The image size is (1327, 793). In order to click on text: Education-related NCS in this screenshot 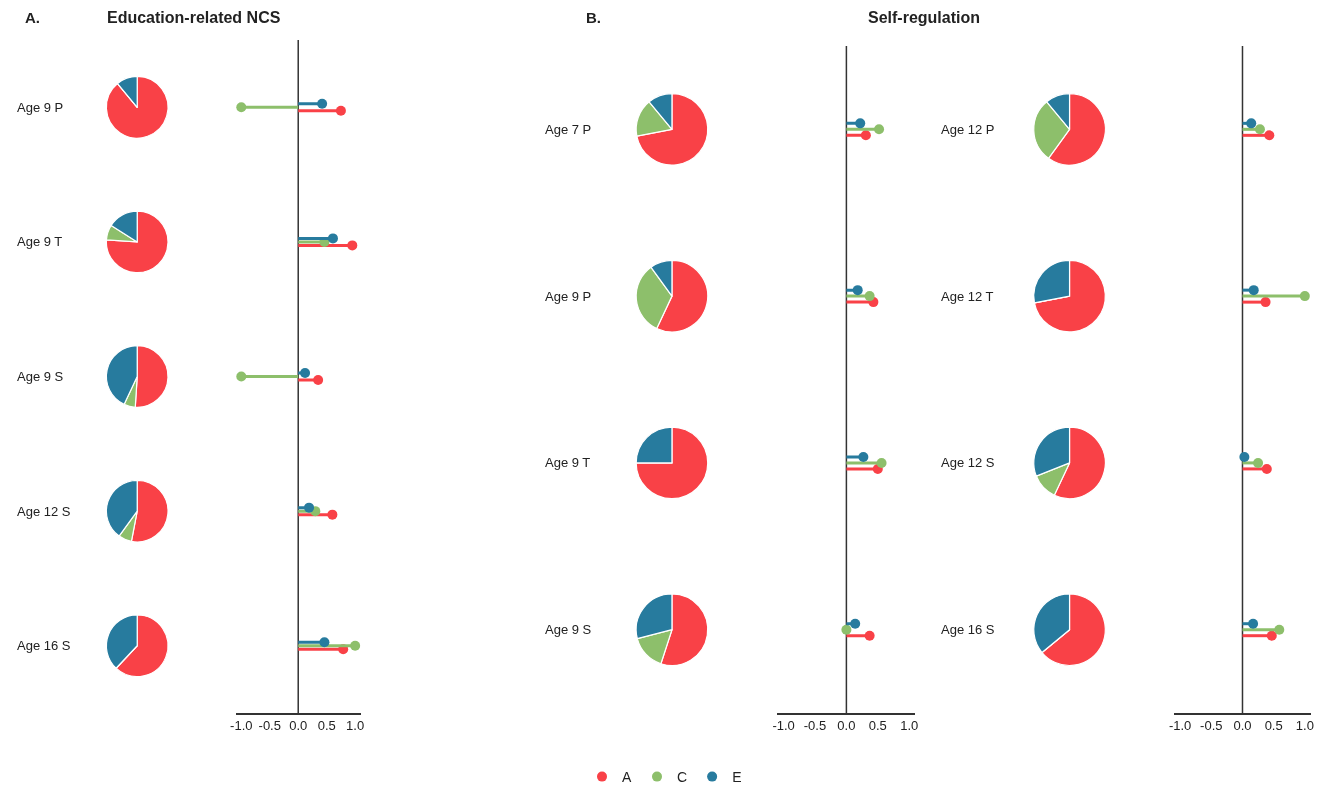, I will do `click(194, 17)`.